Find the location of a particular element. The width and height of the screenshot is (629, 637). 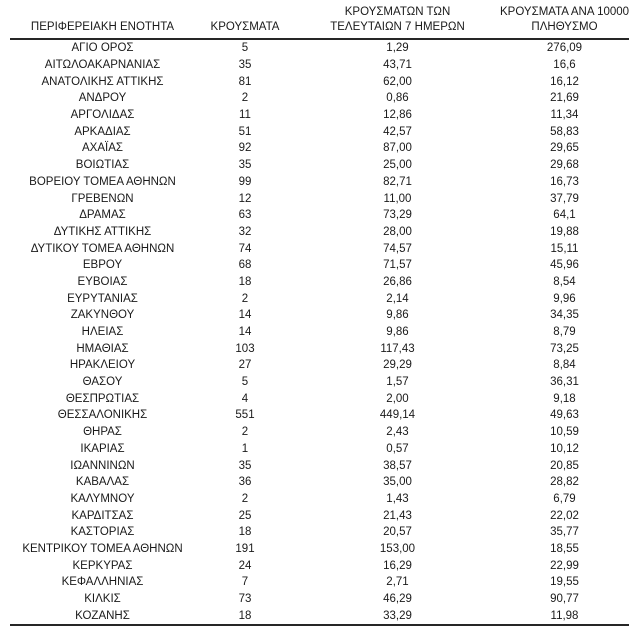

region-cell: ΚΕΝΤΡΙΚΟΥ ΤΟΜΕΑ ΑΘΗΝΩΝ is located at coordinates (102, 548).